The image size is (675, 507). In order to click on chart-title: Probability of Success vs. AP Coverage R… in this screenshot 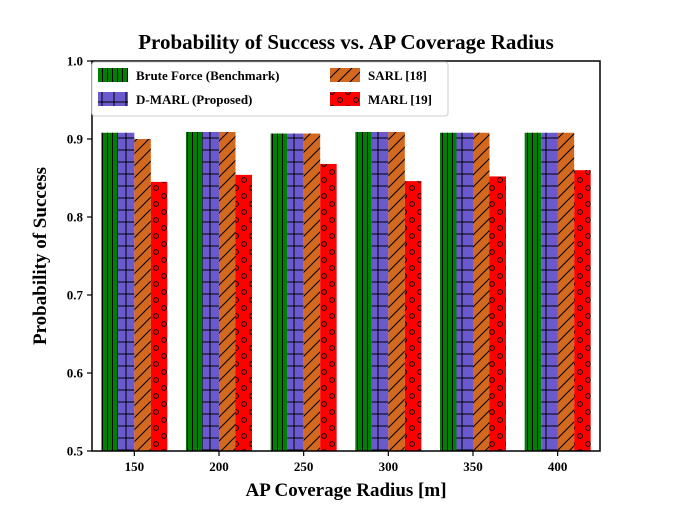, I will do `click(346, 42)`.